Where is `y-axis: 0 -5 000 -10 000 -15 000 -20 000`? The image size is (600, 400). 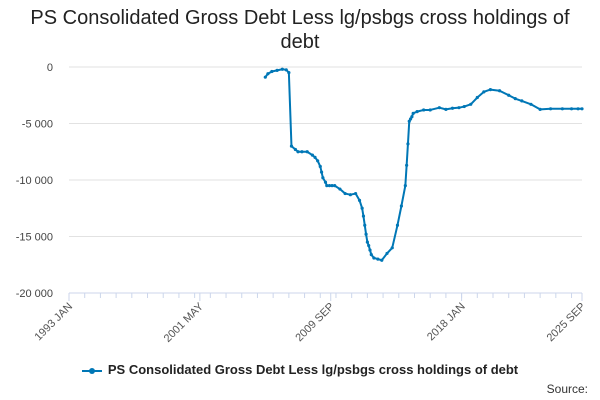 y-axis: 0 -5 000 -10 000 -15 000 -20 000 is located at coordinates (34, 181).